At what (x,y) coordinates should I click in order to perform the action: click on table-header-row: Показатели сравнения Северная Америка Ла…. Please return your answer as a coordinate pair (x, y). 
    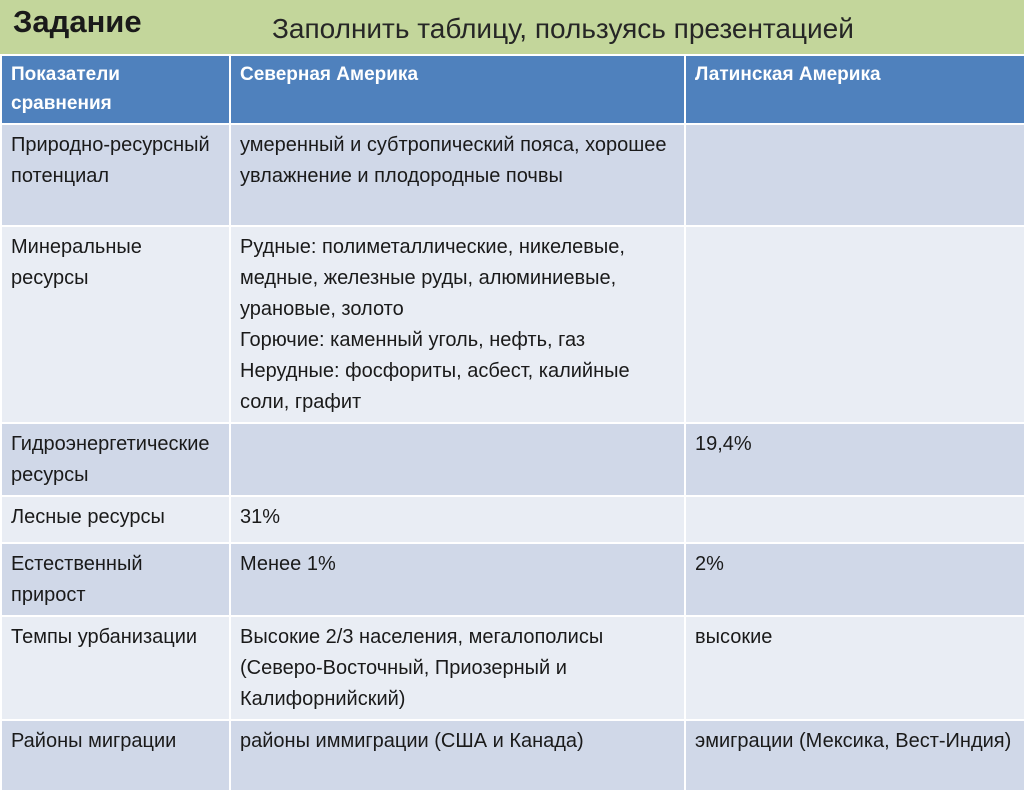
    Looking at the image, I should click on (512, 89).